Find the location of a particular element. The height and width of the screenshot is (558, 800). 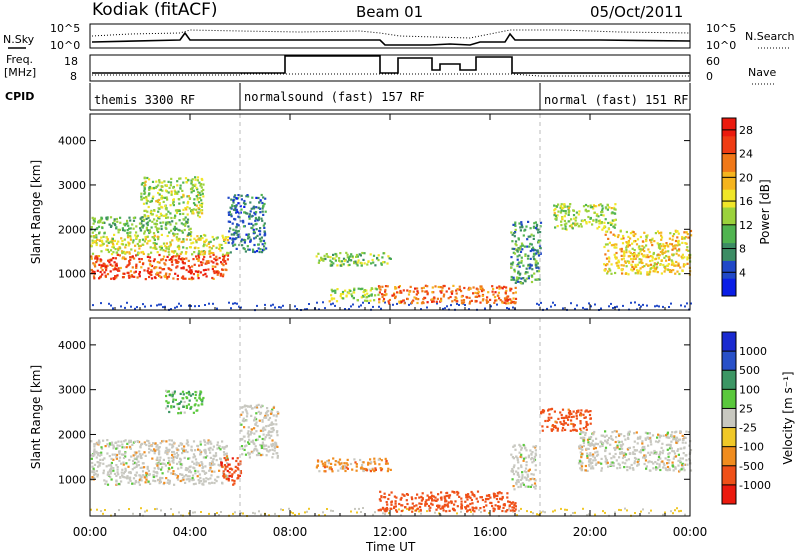

freq-right-tick-bottom: 0 is located at coordinates (709, 76).